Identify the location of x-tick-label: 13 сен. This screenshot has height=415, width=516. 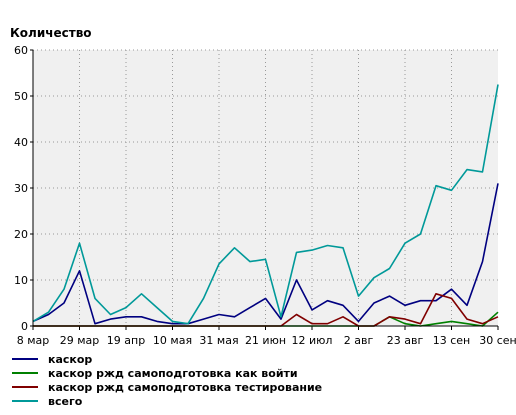
(452, 340).